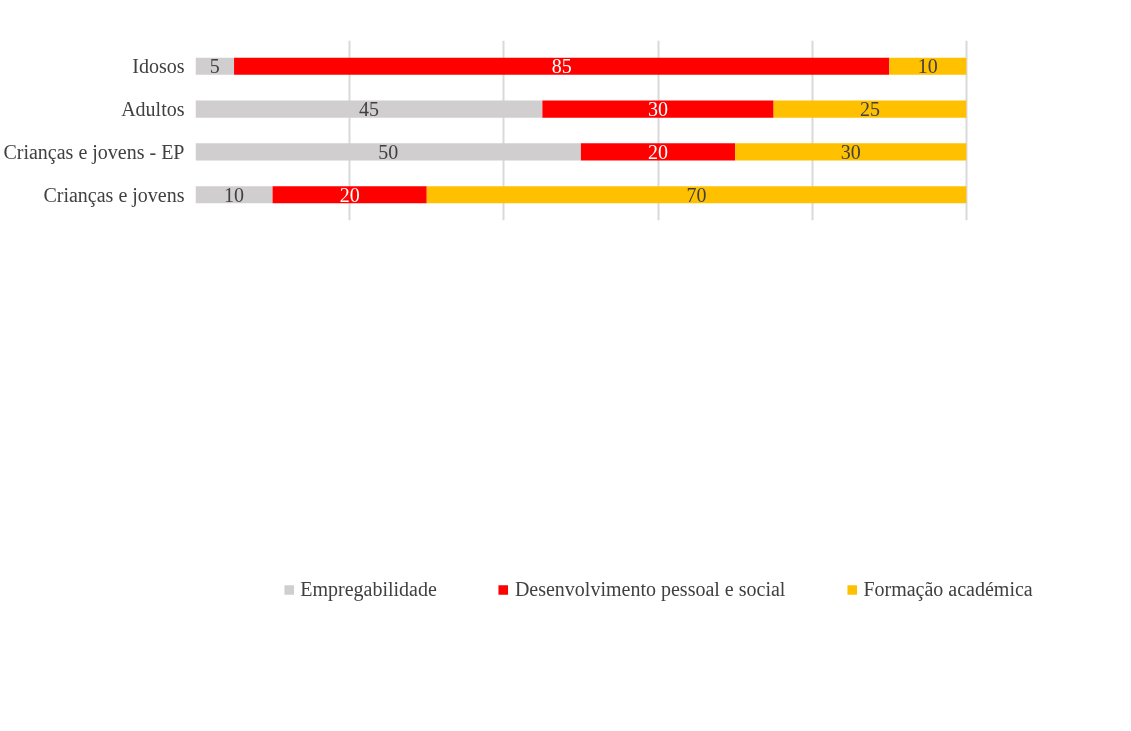 The width and height of the screenshot is (1131, 731). I want to click on legend-label: Desenvolvimento pessoal e social, so click(650, 589).